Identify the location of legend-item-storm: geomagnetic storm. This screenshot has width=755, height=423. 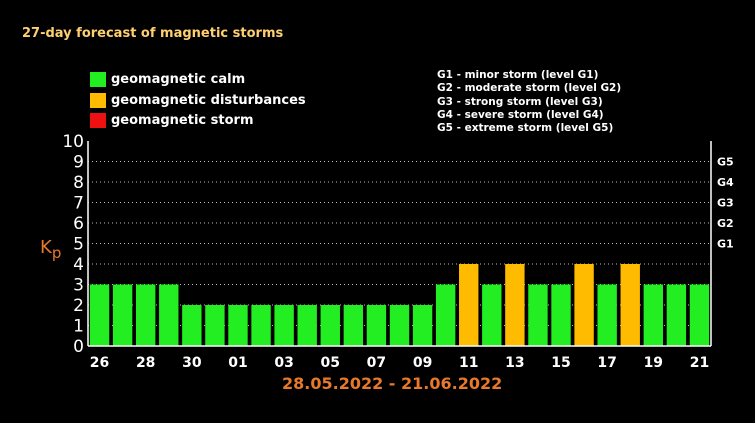
(172, 120).